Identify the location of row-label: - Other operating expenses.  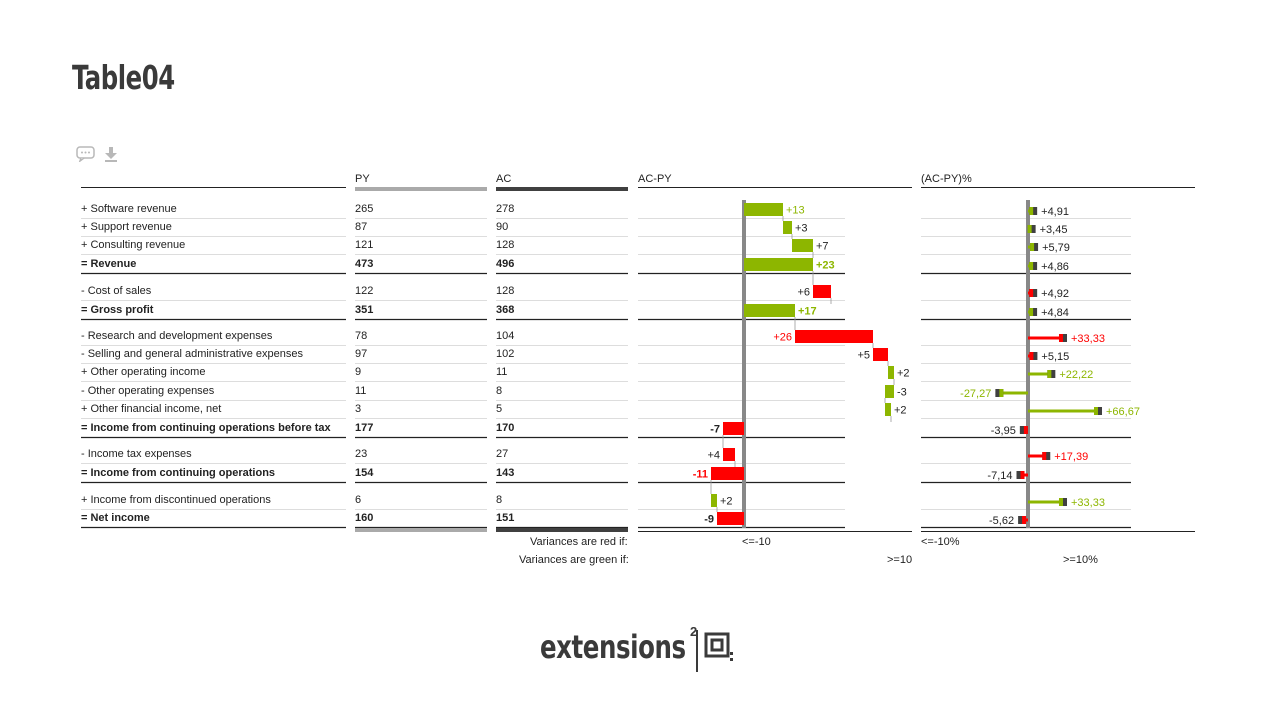
(148, 391).